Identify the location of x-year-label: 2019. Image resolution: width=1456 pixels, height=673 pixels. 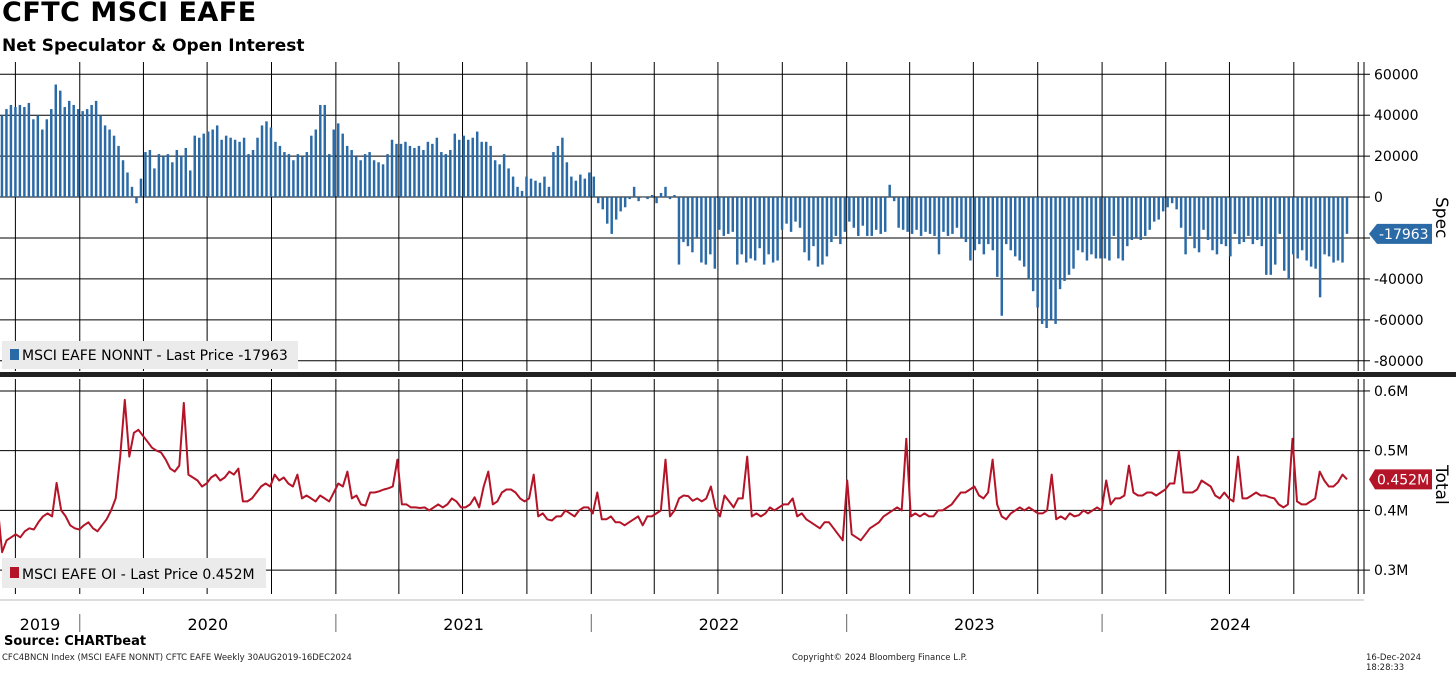
(40, 624).